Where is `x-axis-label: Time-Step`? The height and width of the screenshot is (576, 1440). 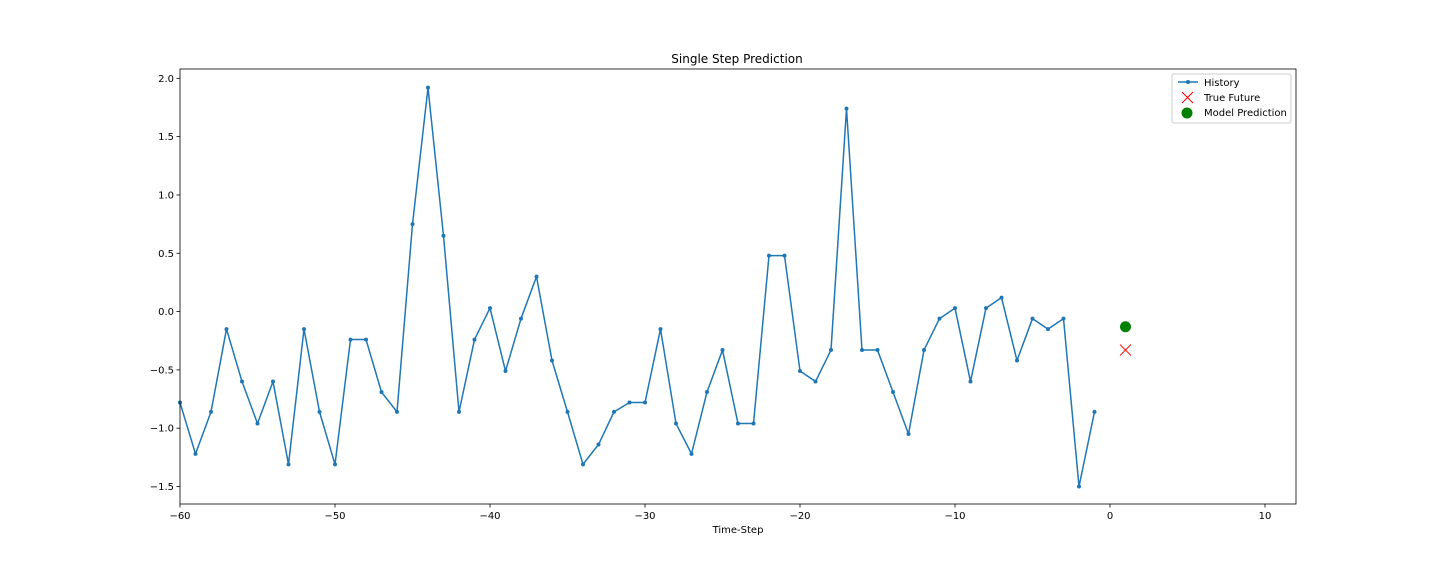
x-axis-label: Time-Step is located at coordinates (738, 530).